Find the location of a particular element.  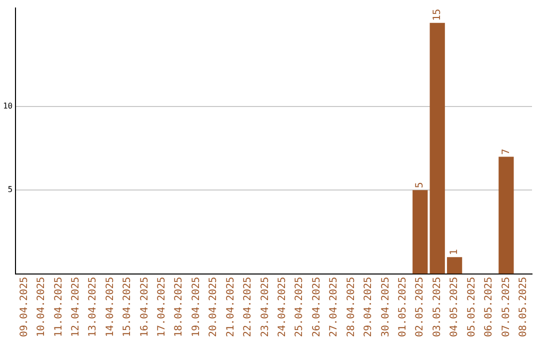

x-tick-label: 05.05.2025 is located at coordinates (472, 307).